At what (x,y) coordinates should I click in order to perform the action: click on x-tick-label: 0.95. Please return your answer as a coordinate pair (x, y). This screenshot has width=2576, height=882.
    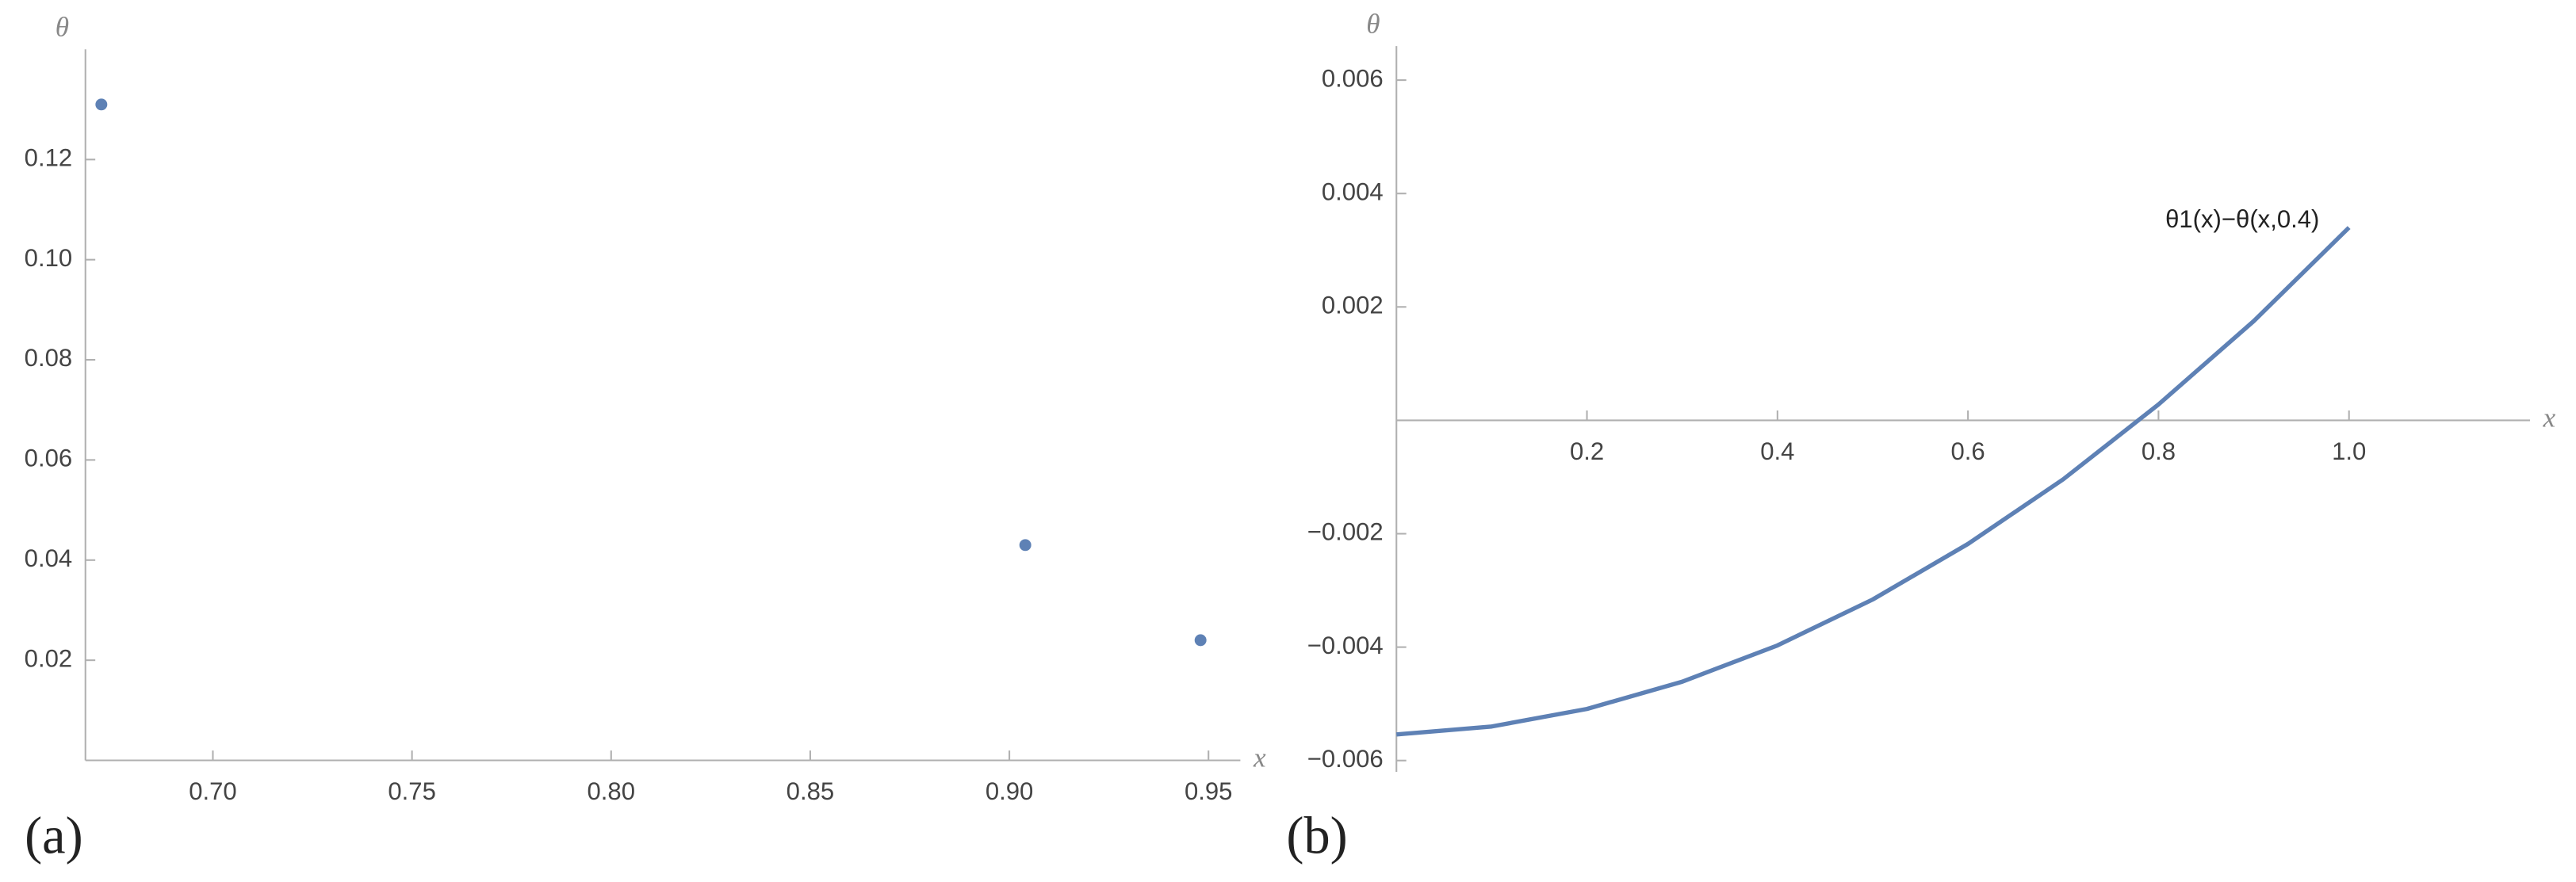
    Looking at the image, I should click on (1209, 791).